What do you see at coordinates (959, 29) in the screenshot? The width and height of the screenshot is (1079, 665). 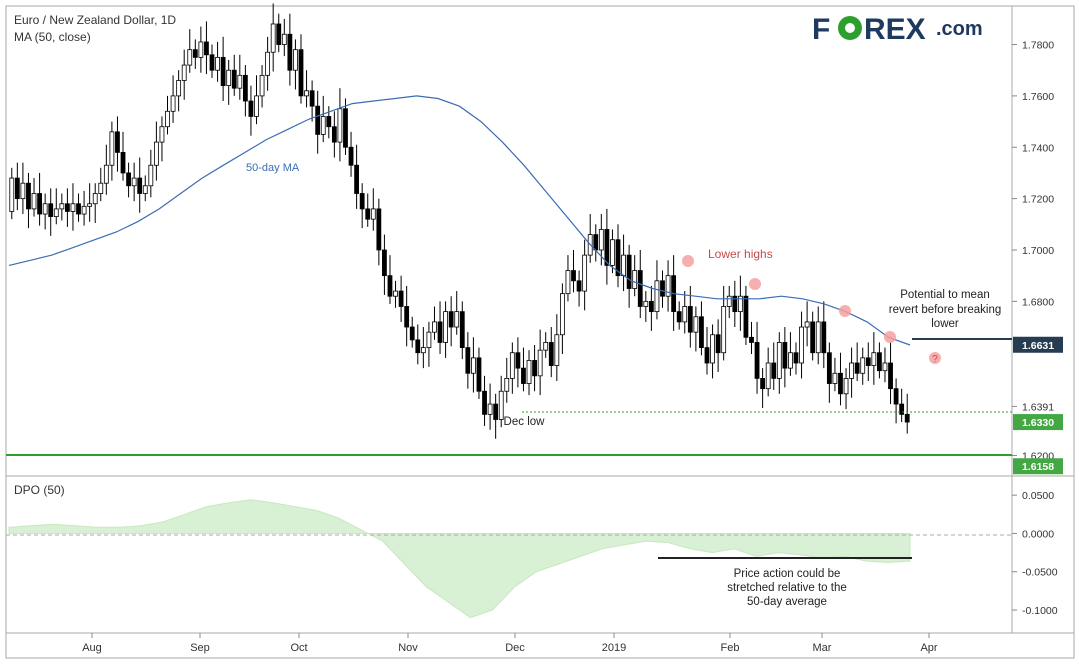 I see `logo-suffix: .com` at bounding box center [959, 29].